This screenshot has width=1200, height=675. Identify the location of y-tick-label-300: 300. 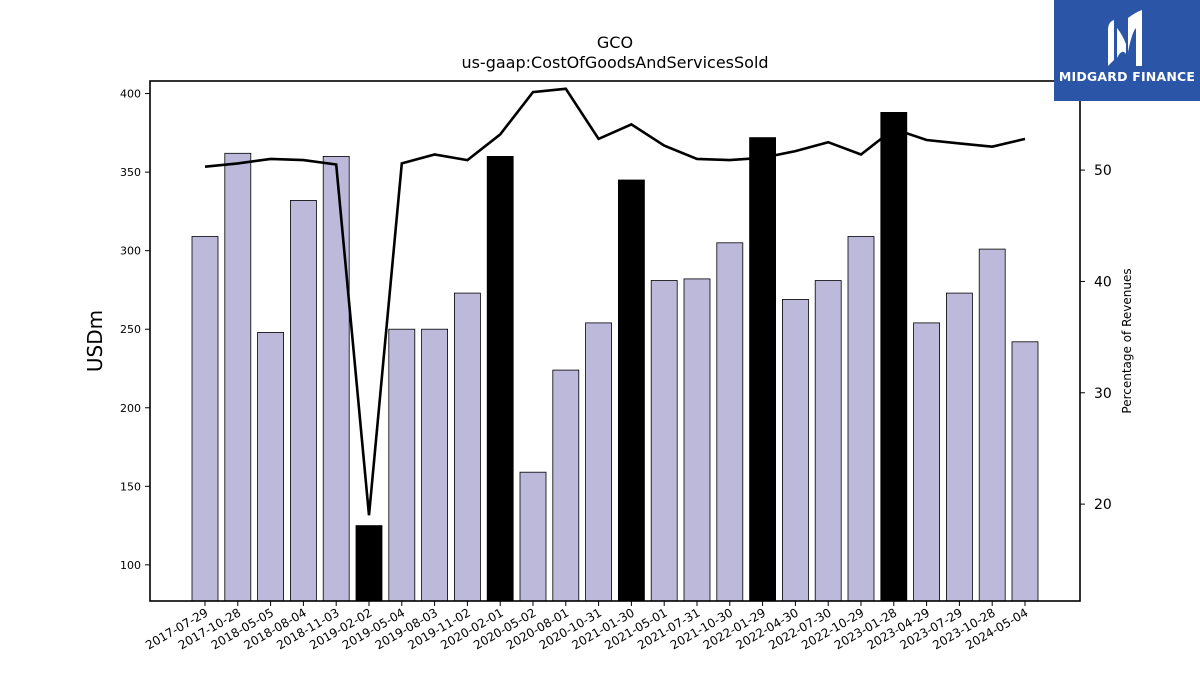
(130, 251).